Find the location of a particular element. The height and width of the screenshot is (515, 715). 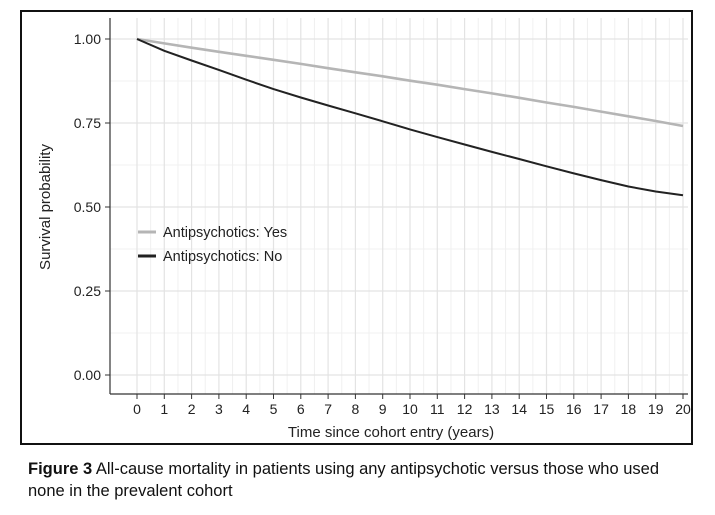

x-tick-label: 15 is located at coordinates (547, 409).